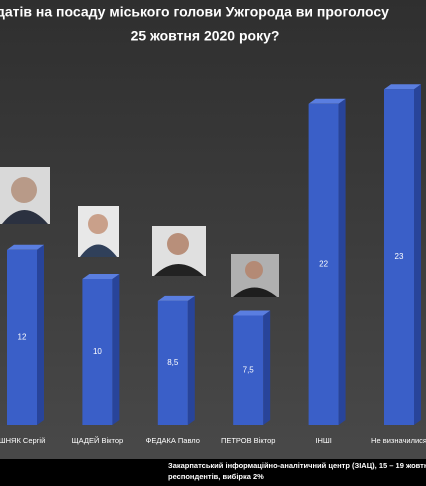 The width and height of the screenshot is (426, 486). Describe the element at coordinates (398, 440) in the screenshot. I see `x-tick-label: Не визначилися` at that location.